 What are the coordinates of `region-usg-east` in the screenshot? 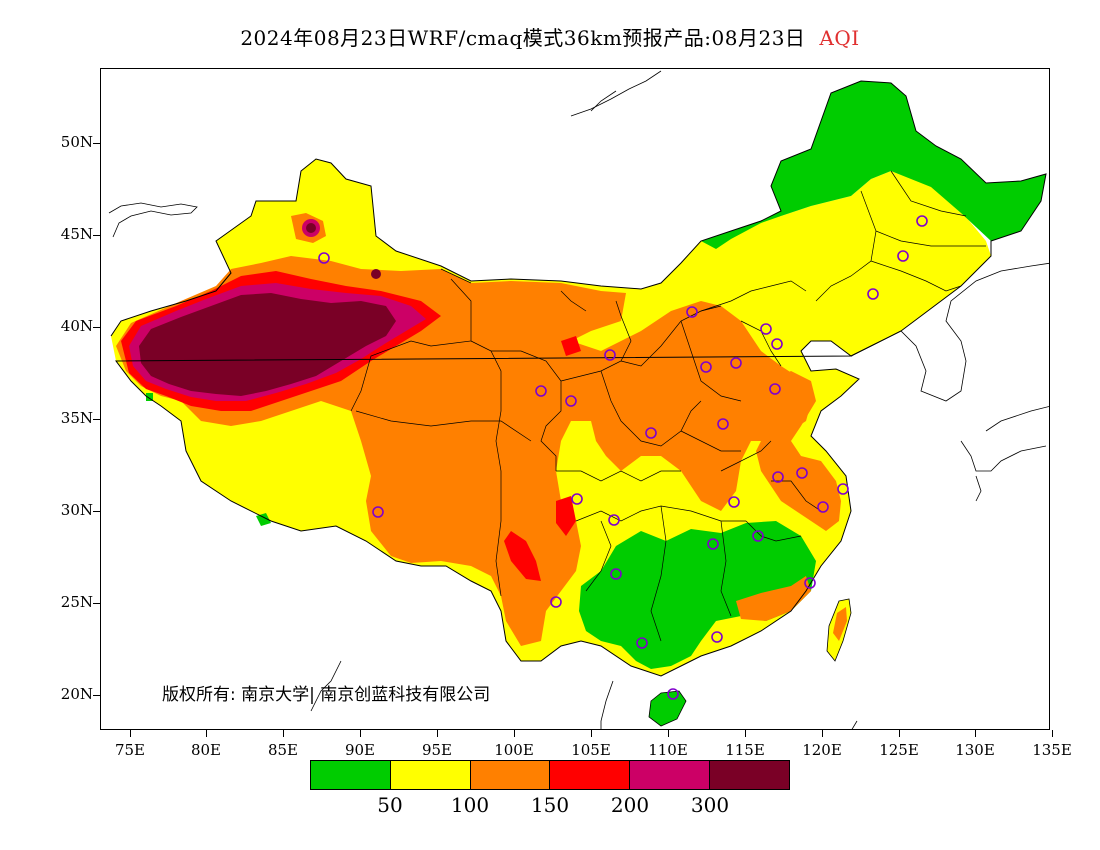 It's located at (798, 451).